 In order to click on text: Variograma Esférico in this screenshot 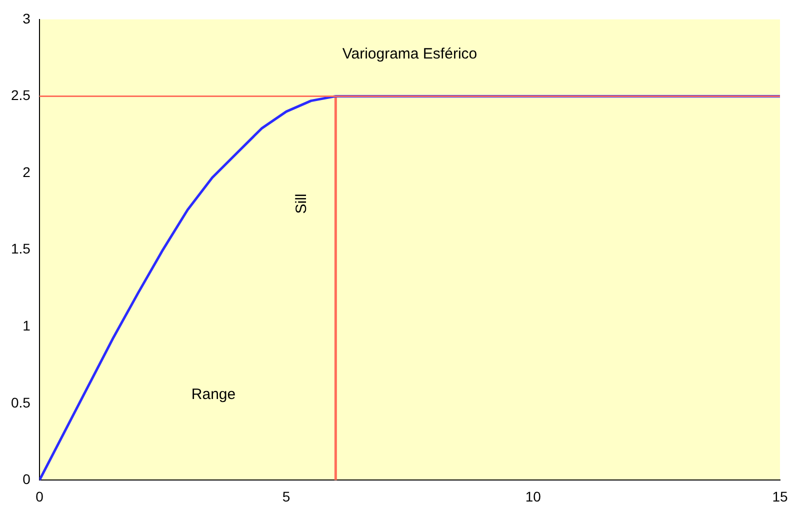, I will do `click(410, 54)`.